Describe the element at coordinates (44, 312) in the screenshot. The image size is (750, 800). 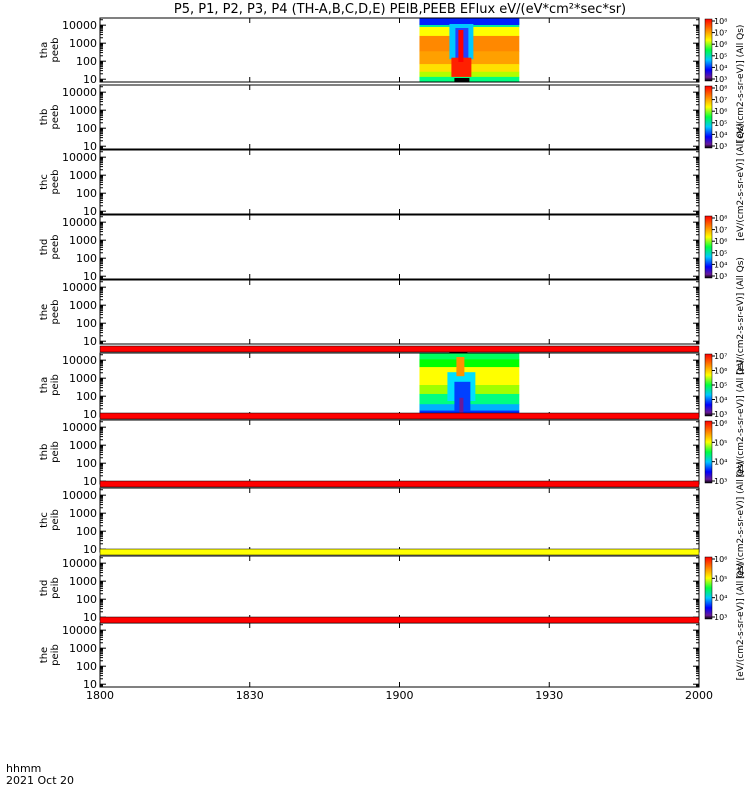
I see `panel-label-probe: the` at that location.